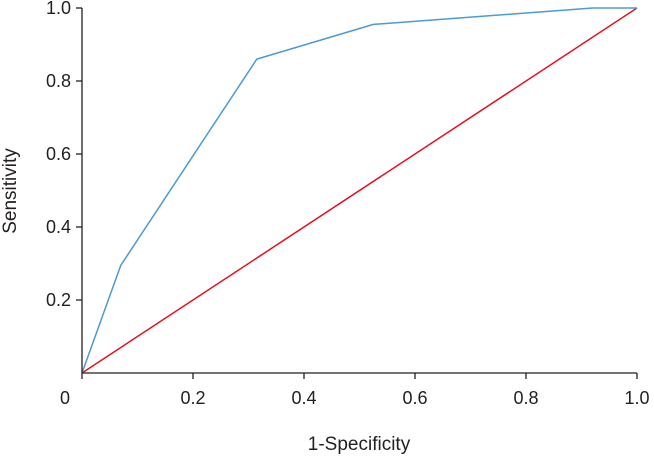 This screenshot has width=654, height=459. Describe the element at coordinates (58, 9) in the screenshot. I see `y-tick-label: 1.0` at that location.